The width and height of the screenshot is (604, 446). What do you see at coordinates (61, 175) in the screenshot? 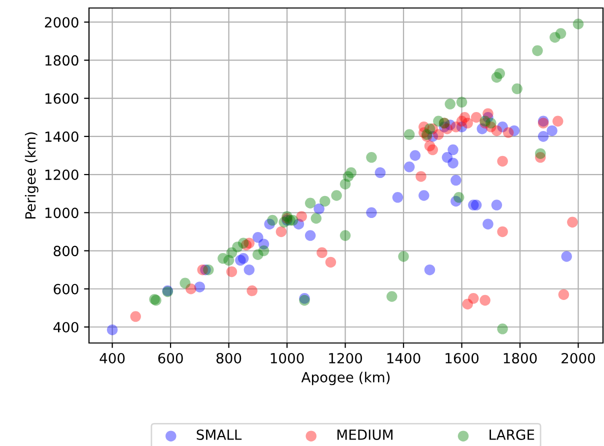
I see `y-tick-label: 1200` at bounding box center [61, 175].